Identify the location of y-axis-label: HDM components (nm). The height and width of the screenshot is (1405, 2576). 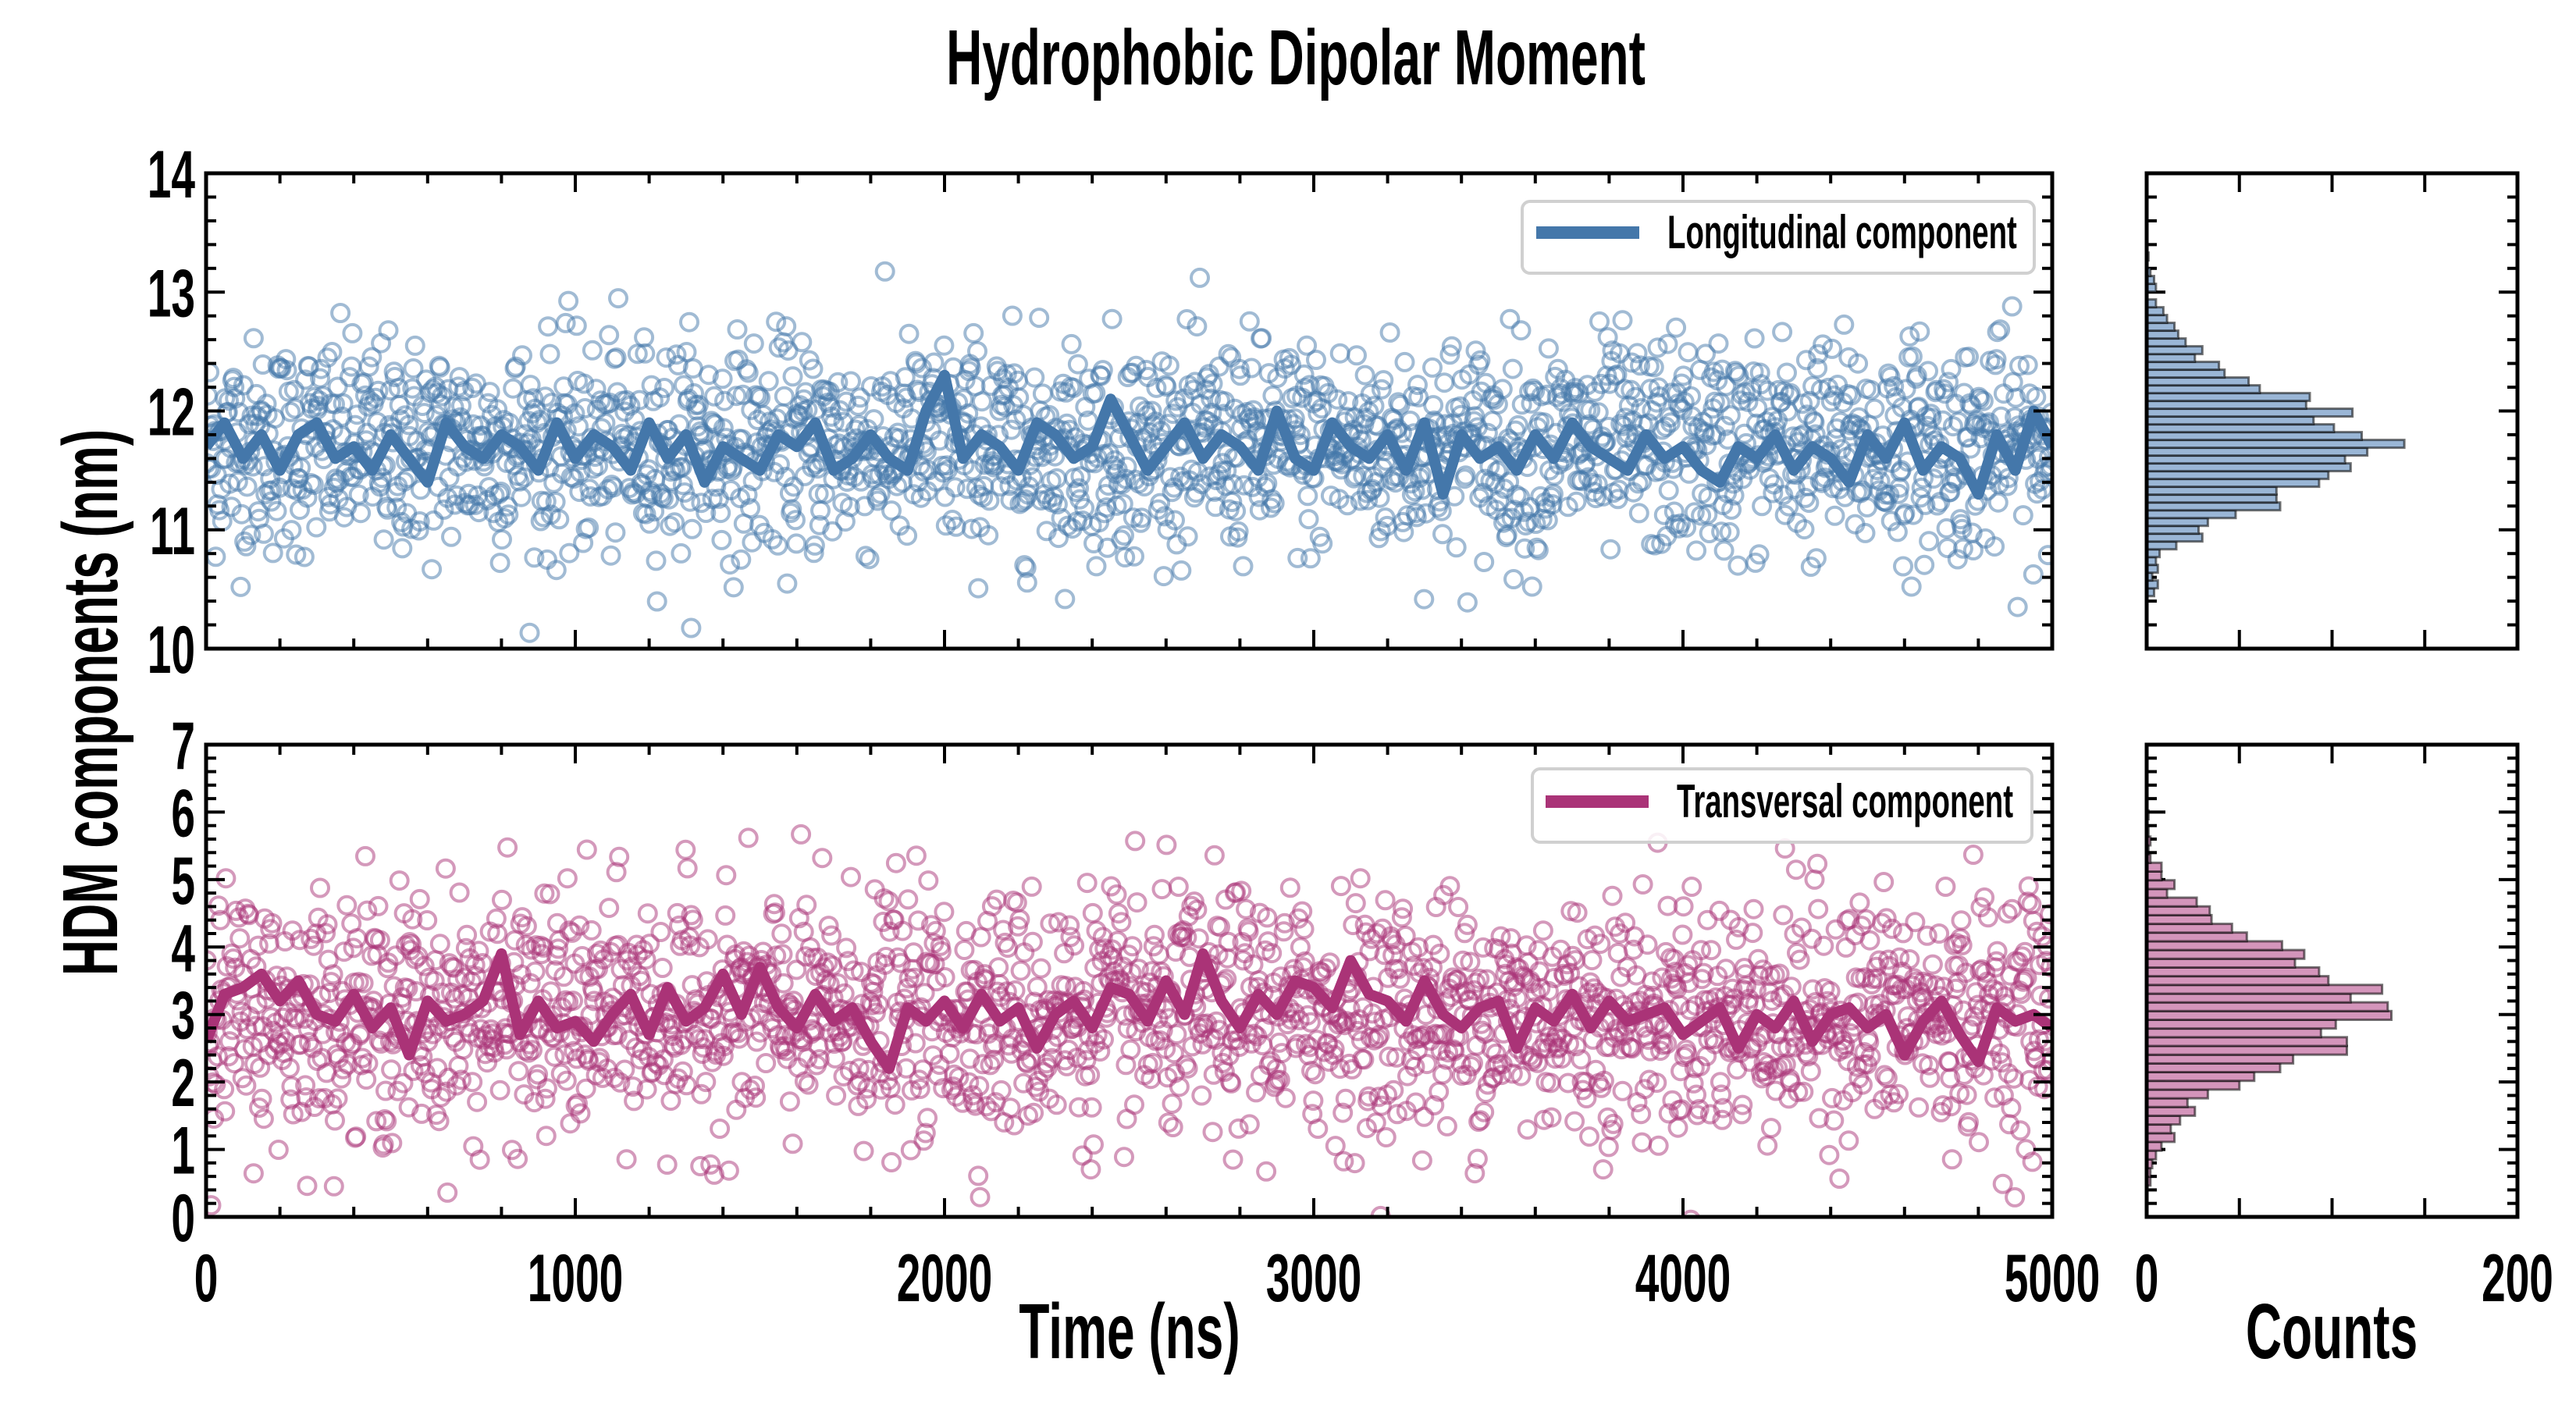
(89, 703).